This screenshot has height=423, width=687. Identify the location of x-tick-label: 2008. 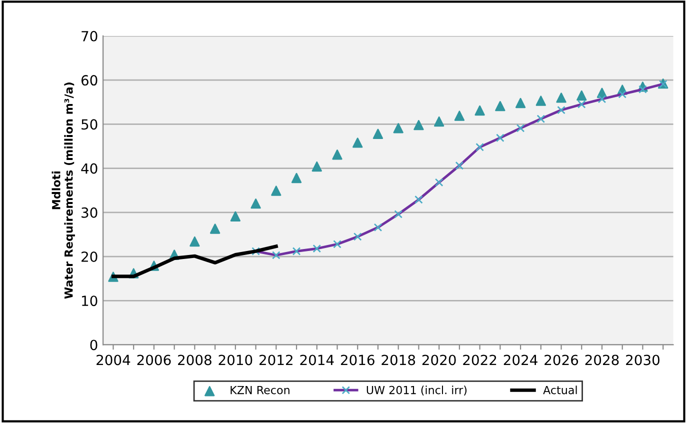
(195, 360).